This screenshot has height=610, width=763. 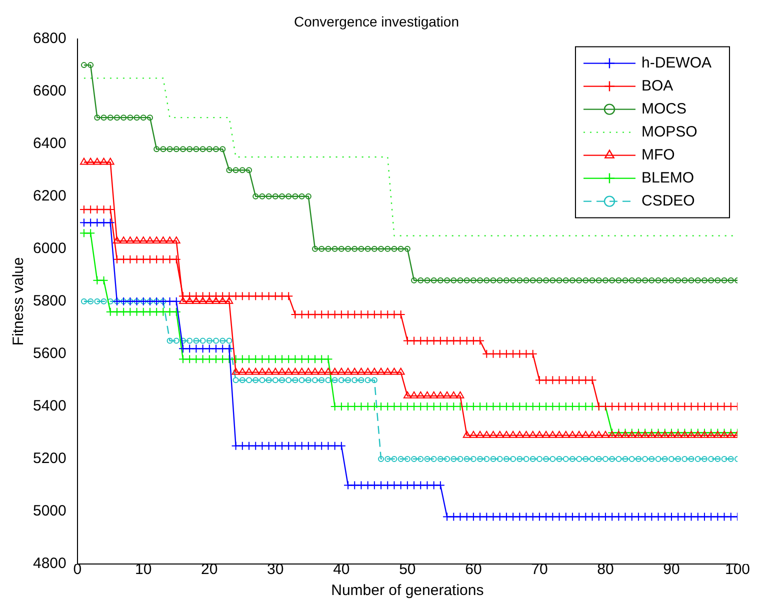 What do you see at coordinates (663, 109) in the screenshot?
I see `legend-label: MOCS` at bounding box center [663, 109].